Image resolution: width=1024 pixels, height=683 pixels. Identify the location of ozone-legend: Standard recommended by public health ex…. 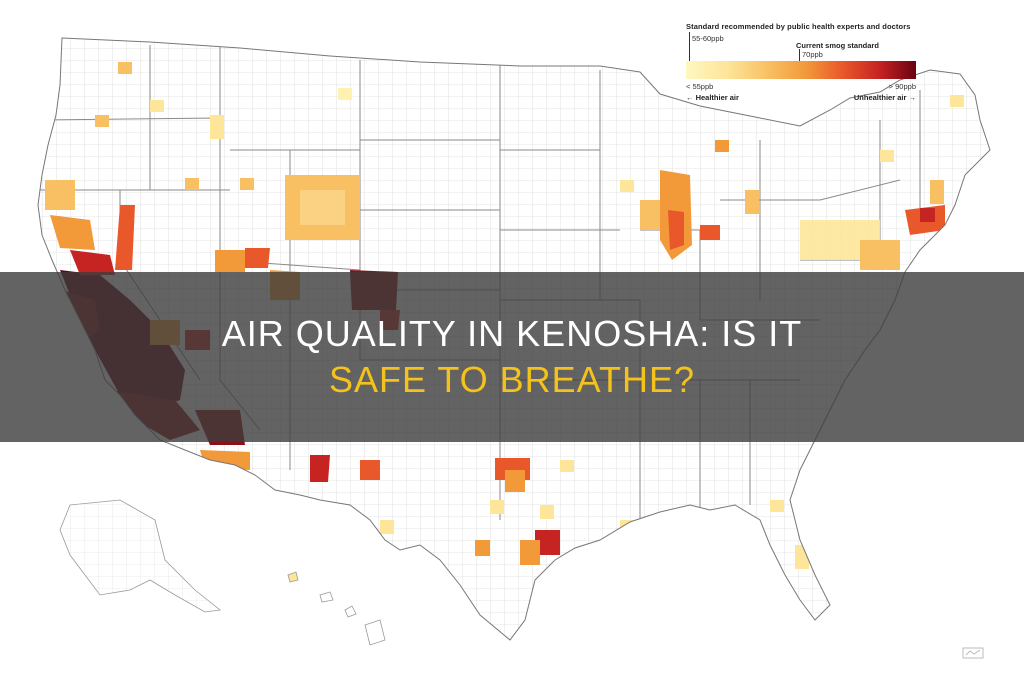
(802, 62).